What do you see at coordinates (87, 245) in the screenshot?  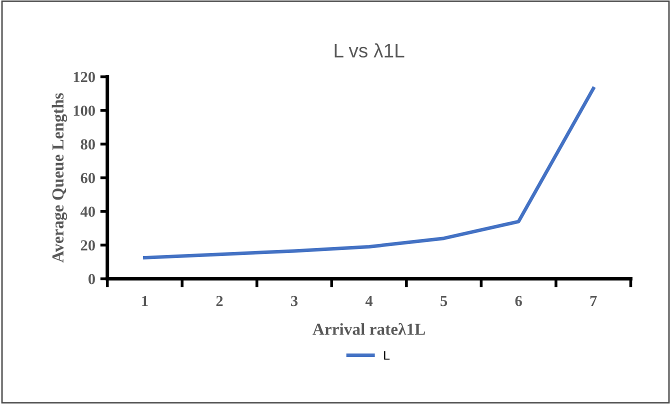 I see `y-tick-label: 20` at bounding box center [87, 245].